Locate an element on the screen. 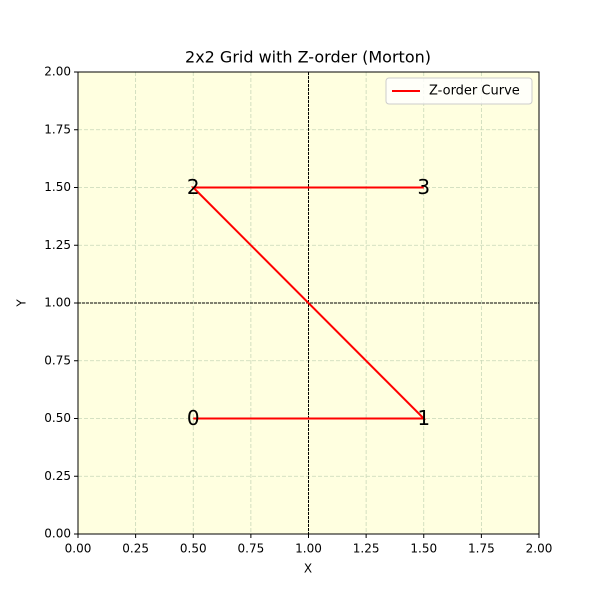  x-tick-label: 2.00 is located at coordinates (539, 549).